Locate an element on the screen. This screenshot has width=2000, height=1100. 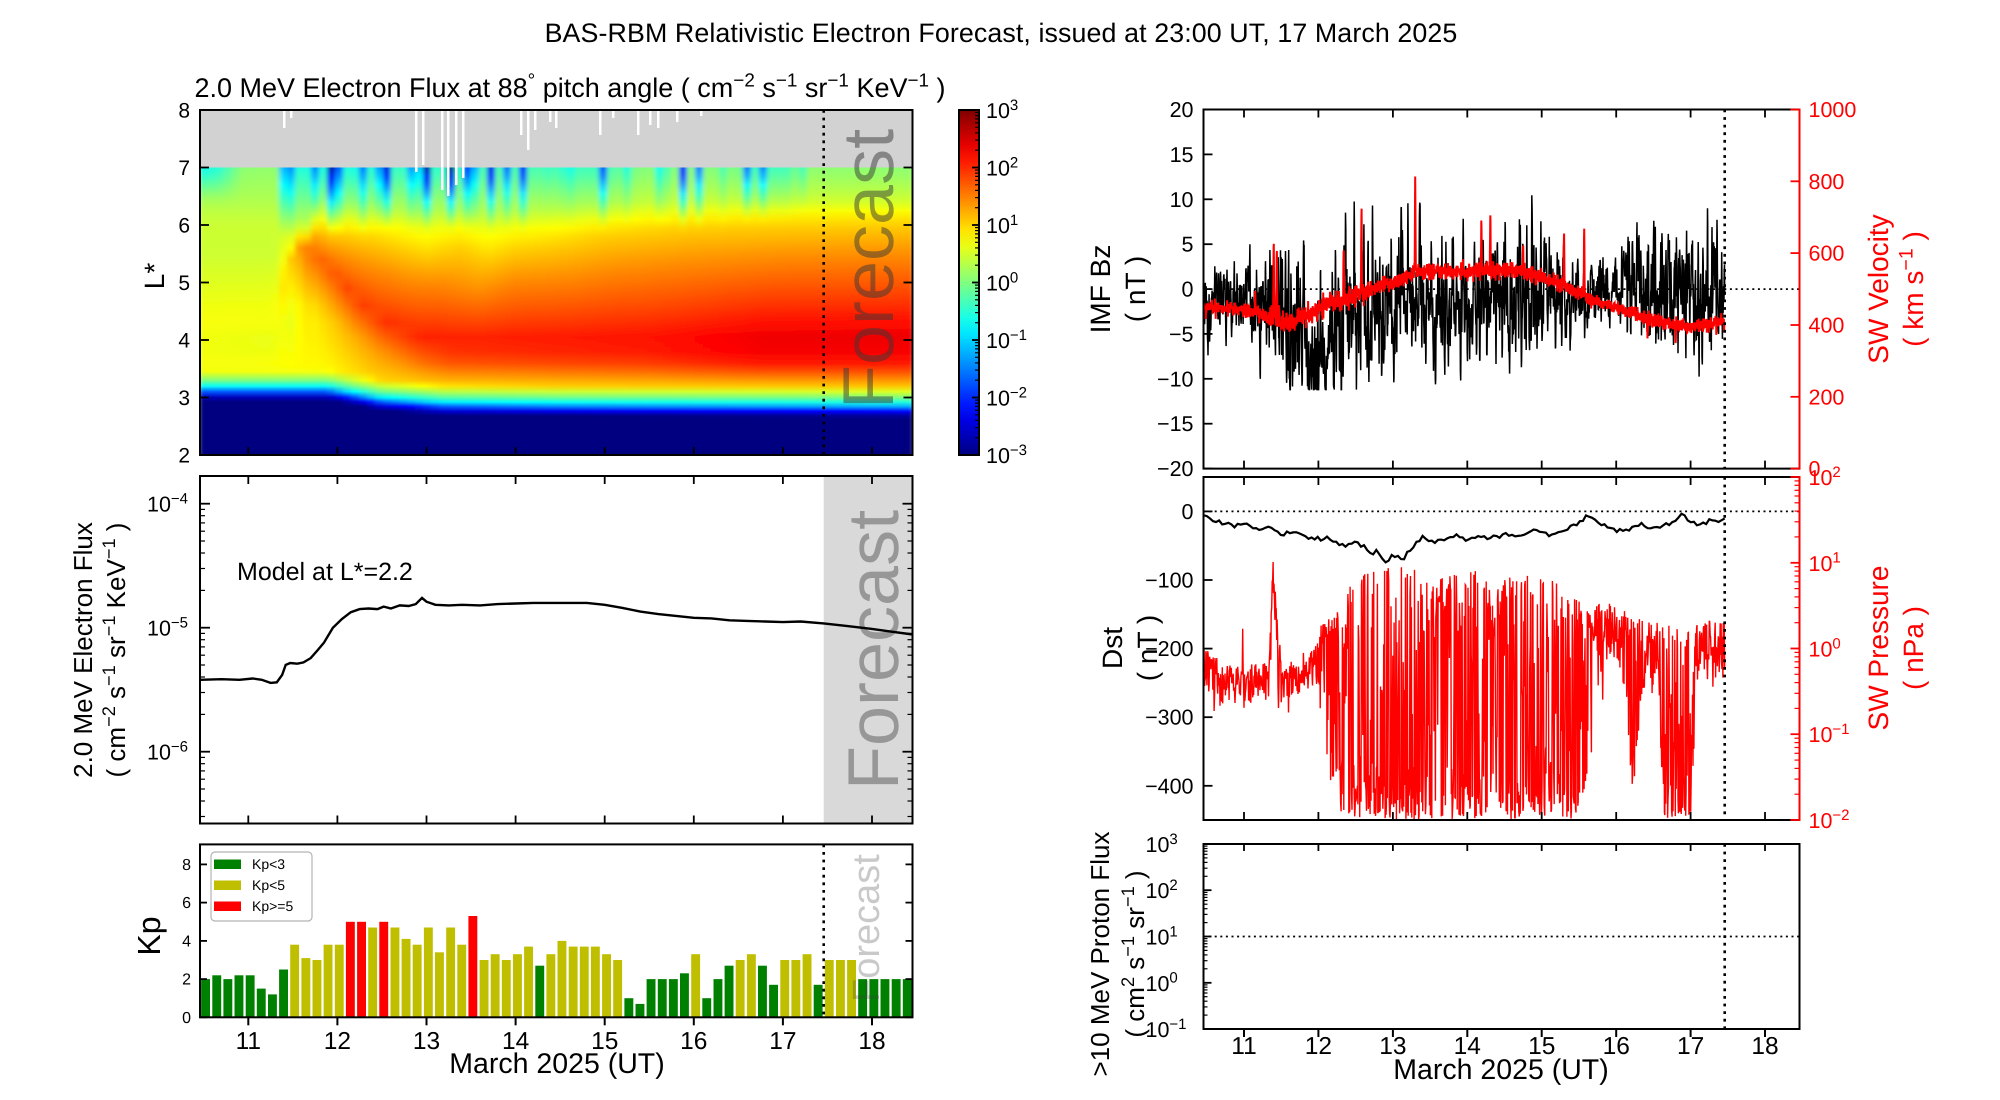
svg-text: IMF Bz is located at coordinates (1100, 289).